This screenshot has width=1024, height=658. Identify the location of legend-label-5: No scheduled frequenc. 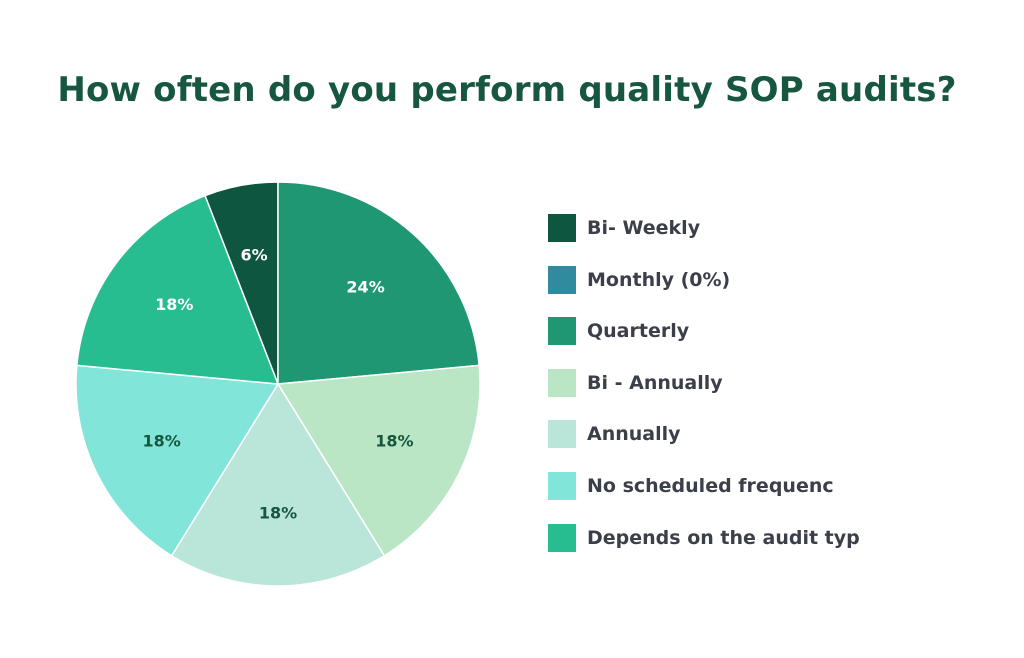
(710, 485).